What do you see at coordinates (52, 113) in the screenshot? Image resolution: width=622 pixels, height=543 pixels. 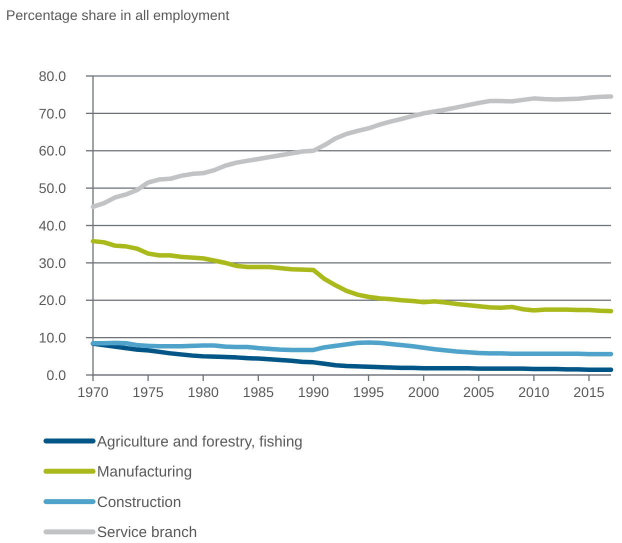 I see `y-tick-label: 70.0` at bounding box center [52, 113].